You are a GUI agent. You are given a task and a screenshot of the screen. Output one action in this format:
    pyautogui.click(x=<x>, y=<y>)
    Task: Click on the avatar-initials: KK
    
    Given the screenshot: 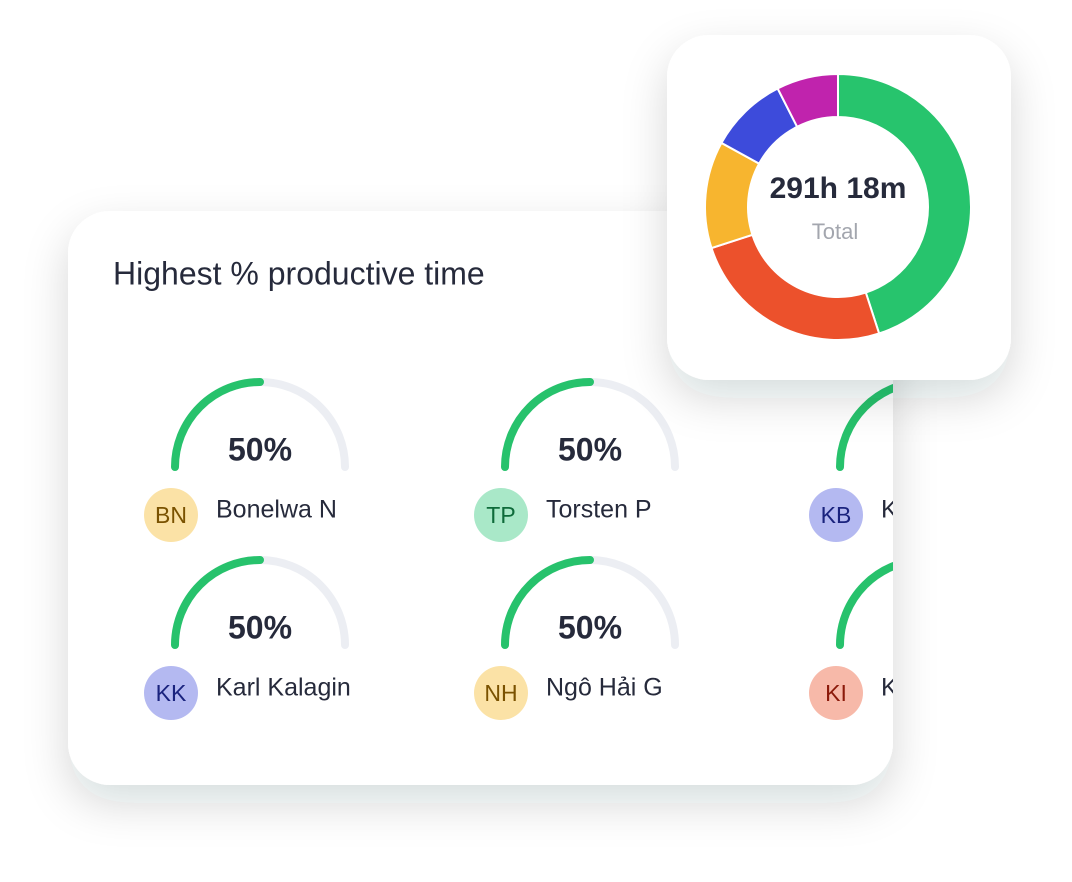 What is the action you would take?
    pyautogui.click(x=171, y=693)
    